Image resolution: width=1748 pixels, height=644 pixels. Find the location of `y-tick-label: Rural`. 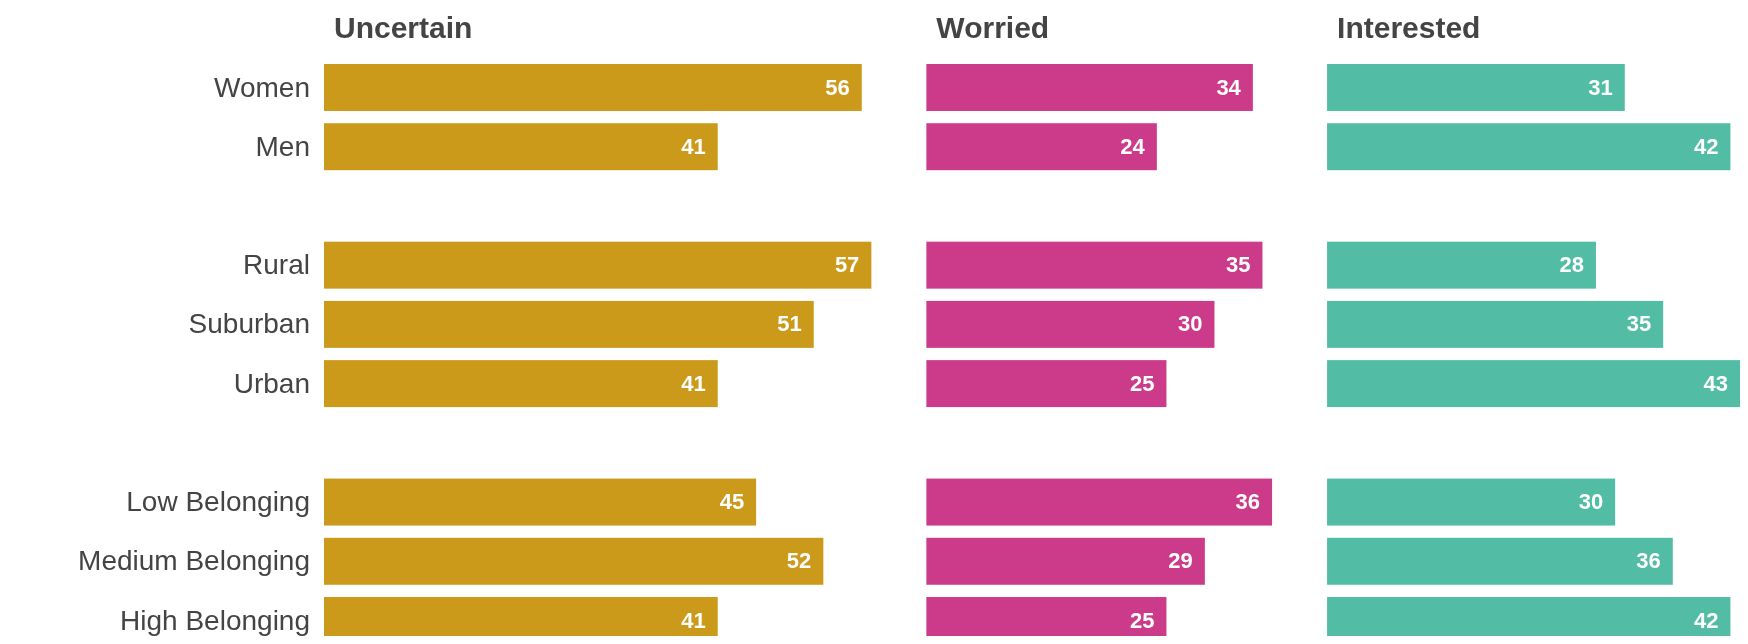

y-tick-label: Rural is located at coordinates (276, 265).